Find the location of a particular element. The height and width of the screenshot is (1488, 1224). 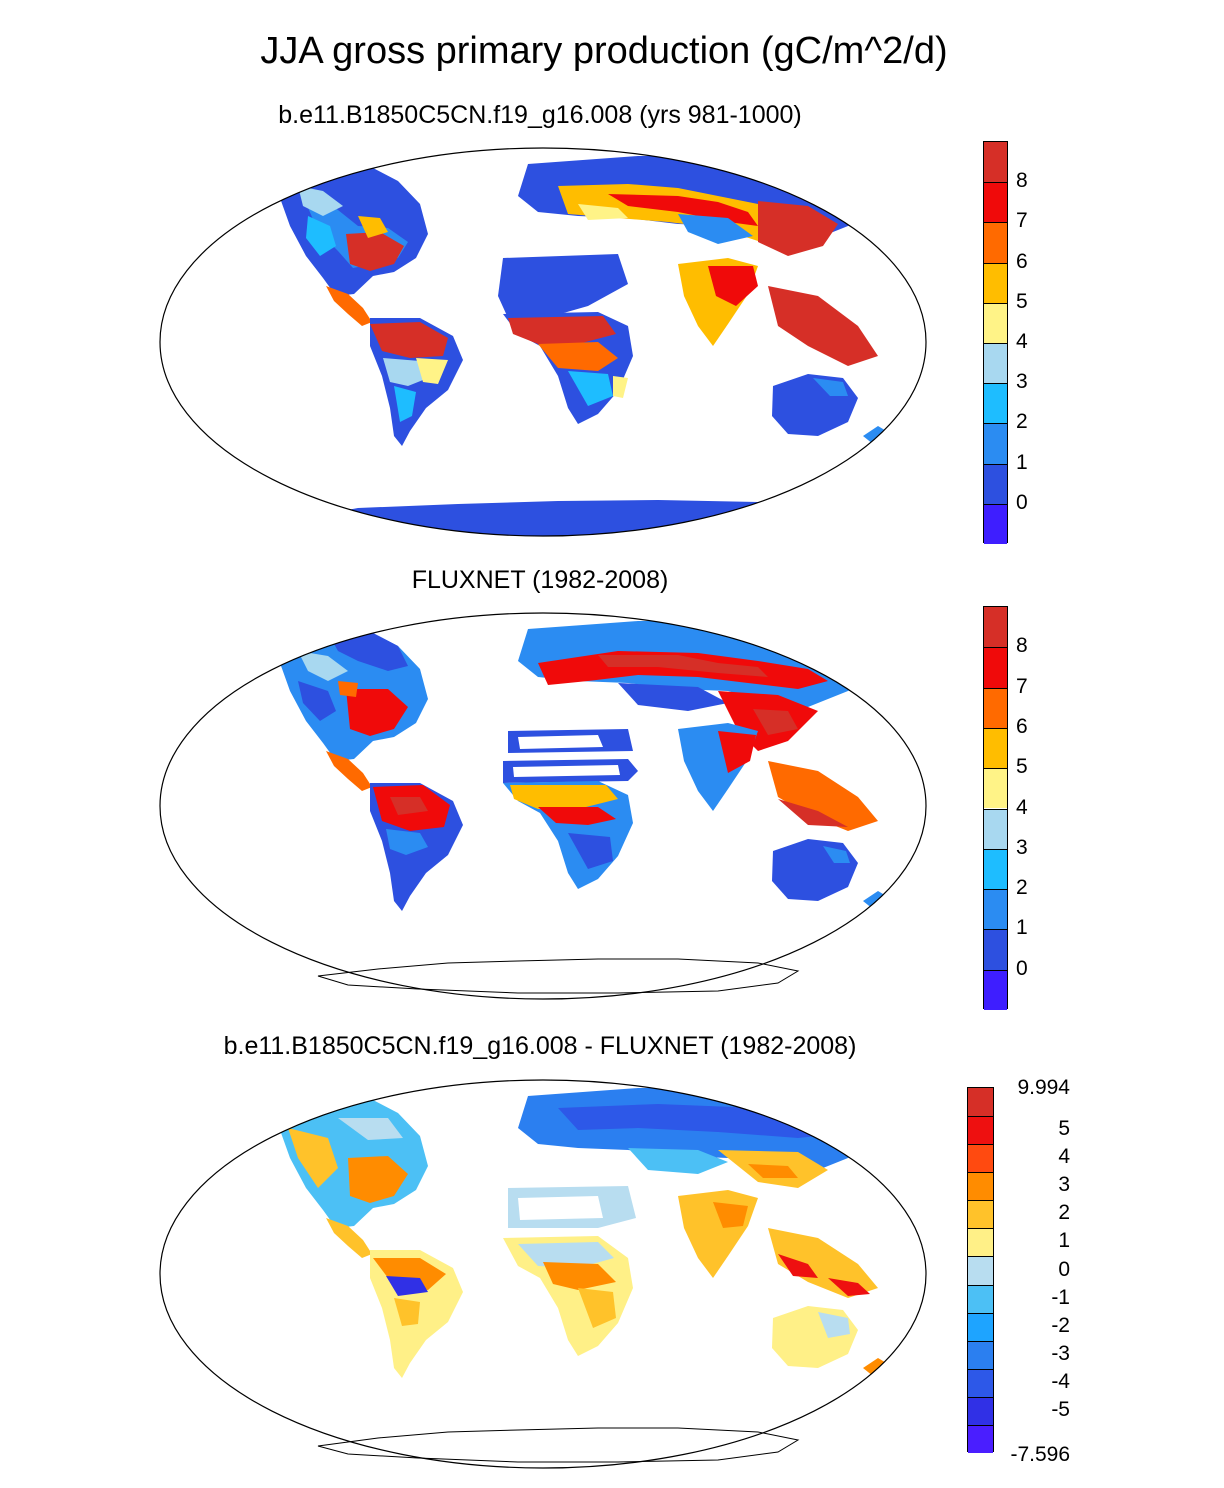

panel-2-title: FLUXNET (1982-2008) is located at coordinates (540, 580).